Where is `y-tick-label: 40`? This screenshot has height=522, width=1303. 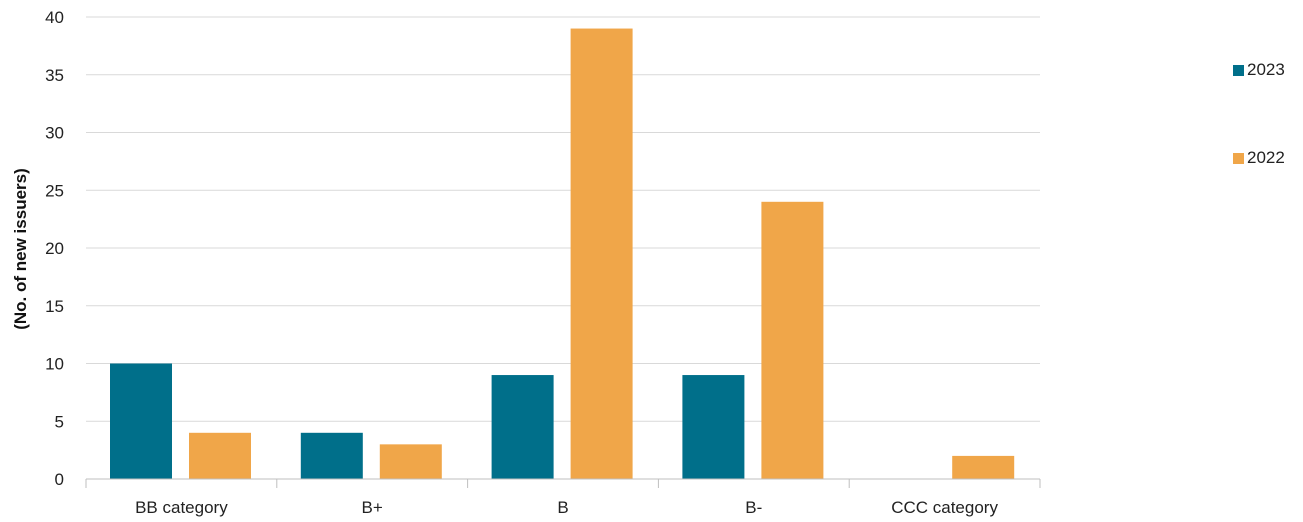 y-tick-label: 40 is located at coordinates (54, 17).